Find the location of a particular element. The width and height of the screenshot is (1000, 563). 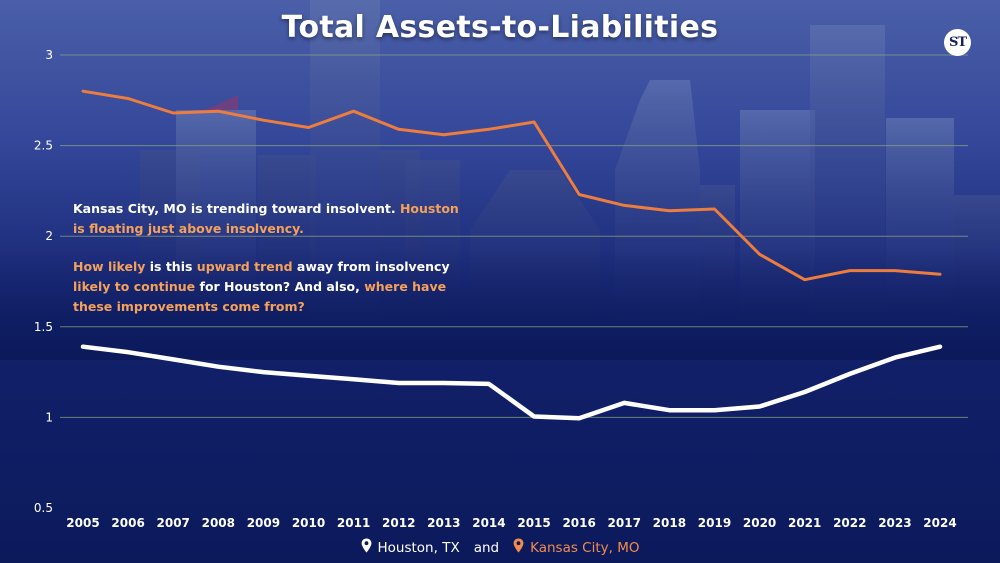

x-tick-label: 2012 is located at coordinates (398, 523).